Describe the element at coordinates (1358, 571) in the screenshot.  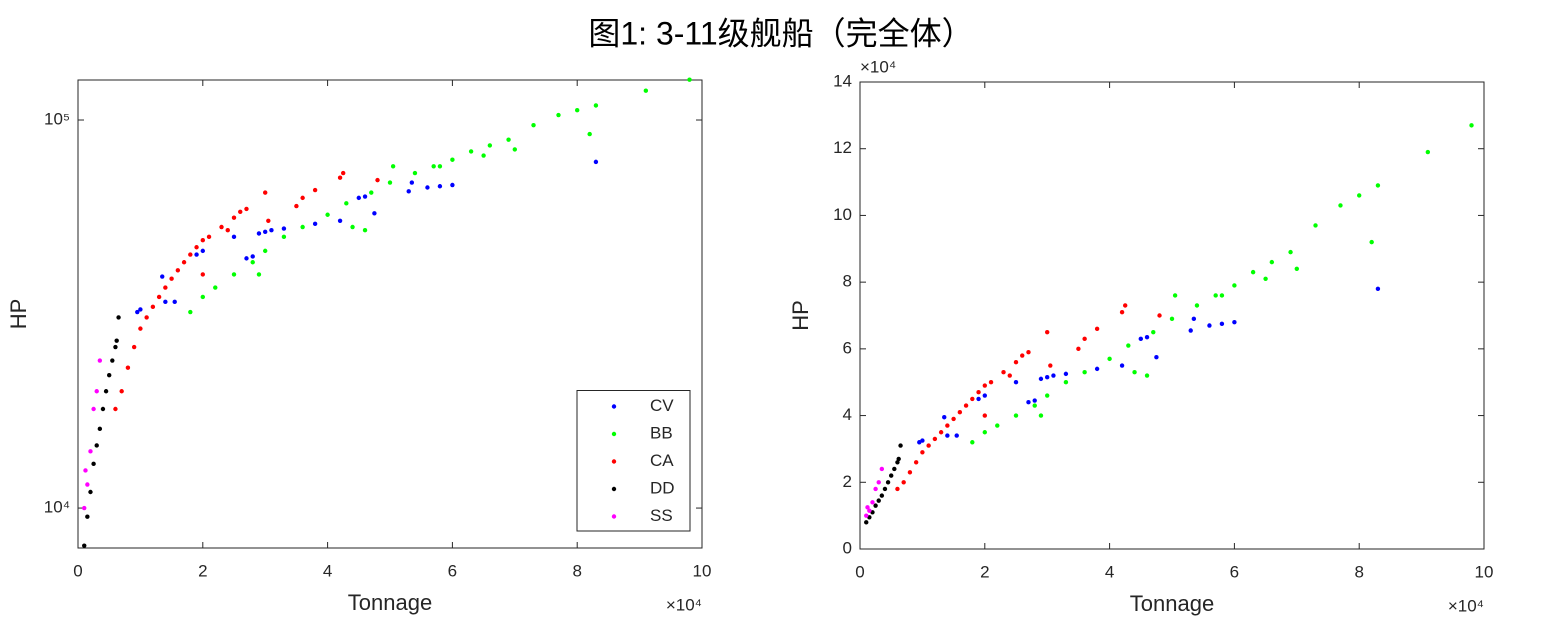
I see `x-tick-label: 8` at that location.